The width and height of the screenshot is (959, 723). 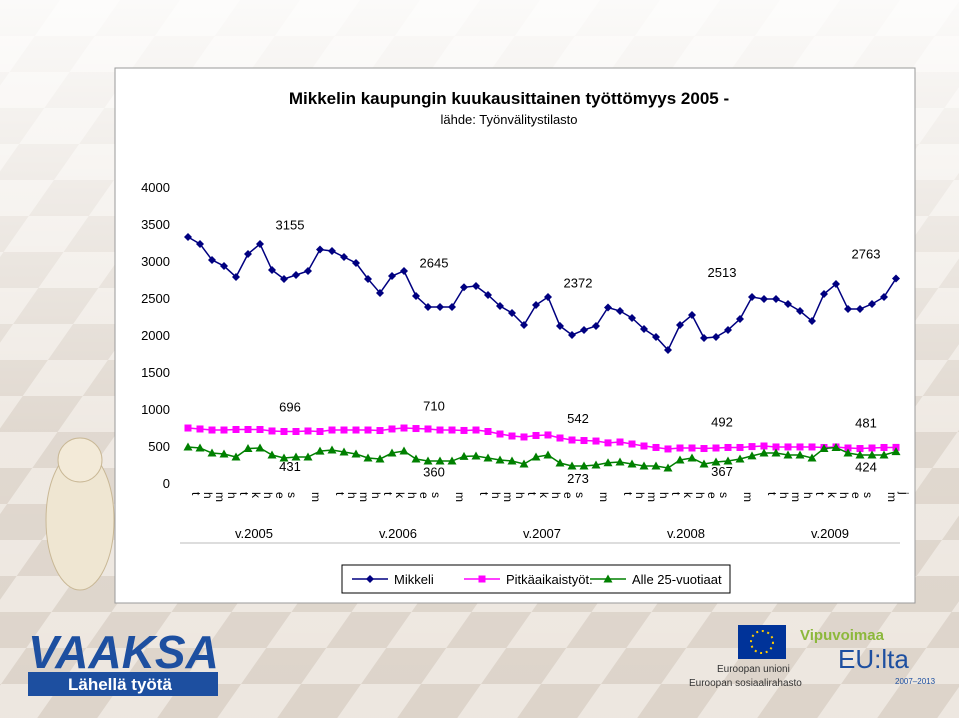 I want to click on data-label: 2372, so click(x=578, y=282).